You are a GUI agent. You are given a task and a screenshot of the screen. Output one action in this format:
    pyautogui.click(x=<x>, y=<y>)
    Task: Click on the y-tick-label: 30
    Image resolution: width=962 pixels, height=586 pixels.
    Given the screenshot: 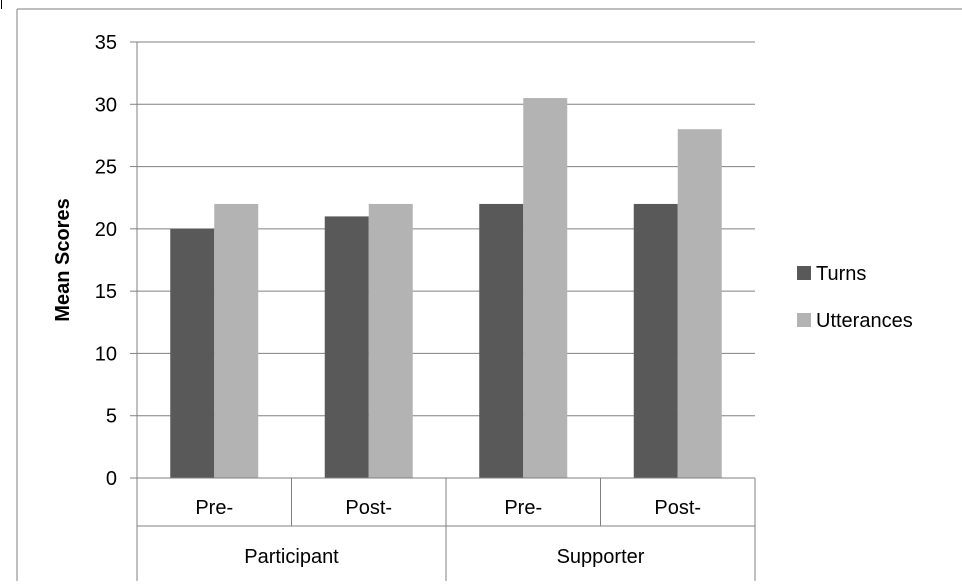 What is the action you would take?
    pyautogui.click(x=106, y=105)
    